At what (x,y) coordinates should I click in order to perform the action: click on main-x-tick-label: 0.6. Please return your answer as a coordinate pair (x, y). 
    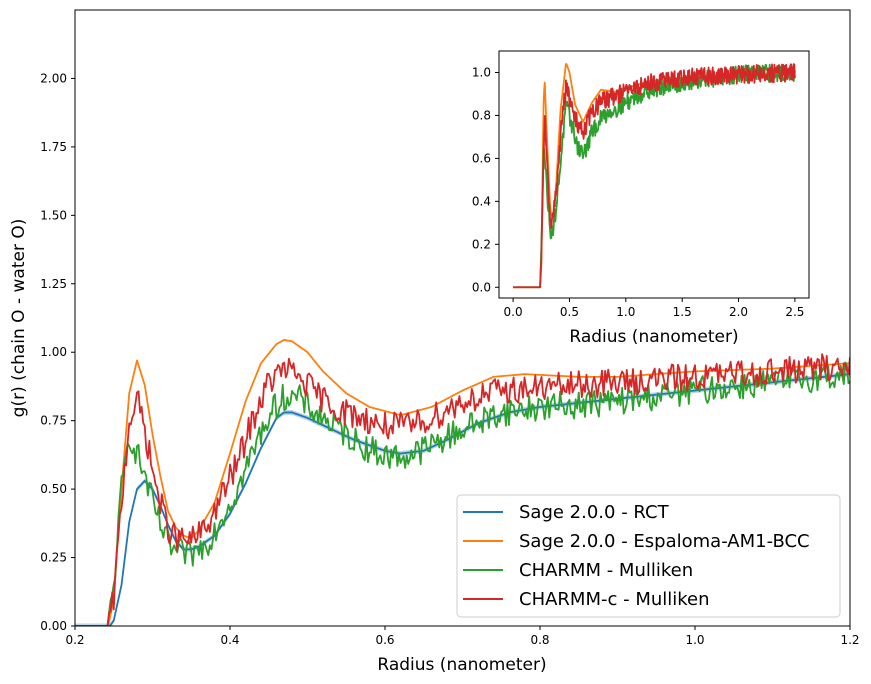
    Looking at the image, I should click on (384, 640).